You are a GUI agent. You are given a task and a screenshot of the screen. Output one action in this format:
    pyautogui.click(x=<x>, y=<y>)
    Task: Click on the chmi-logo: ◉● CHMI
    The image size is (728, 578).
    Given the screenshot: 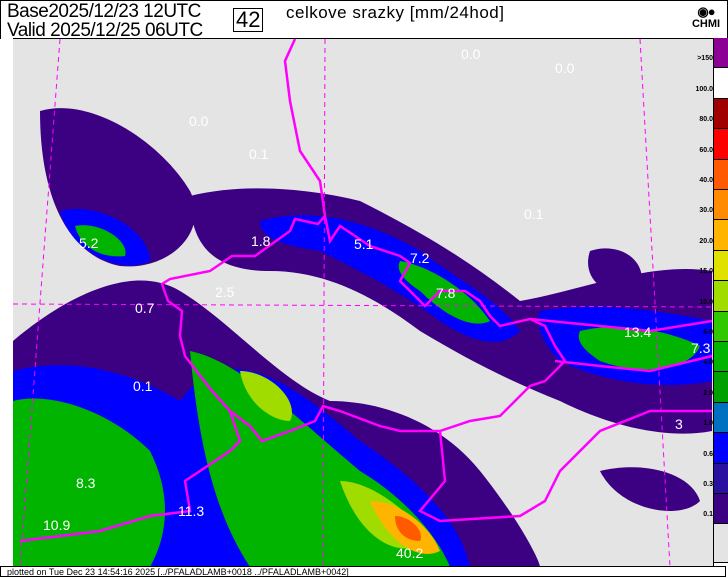 What is the action you would take?
    pyautogui.click(x=706, y=17)
    